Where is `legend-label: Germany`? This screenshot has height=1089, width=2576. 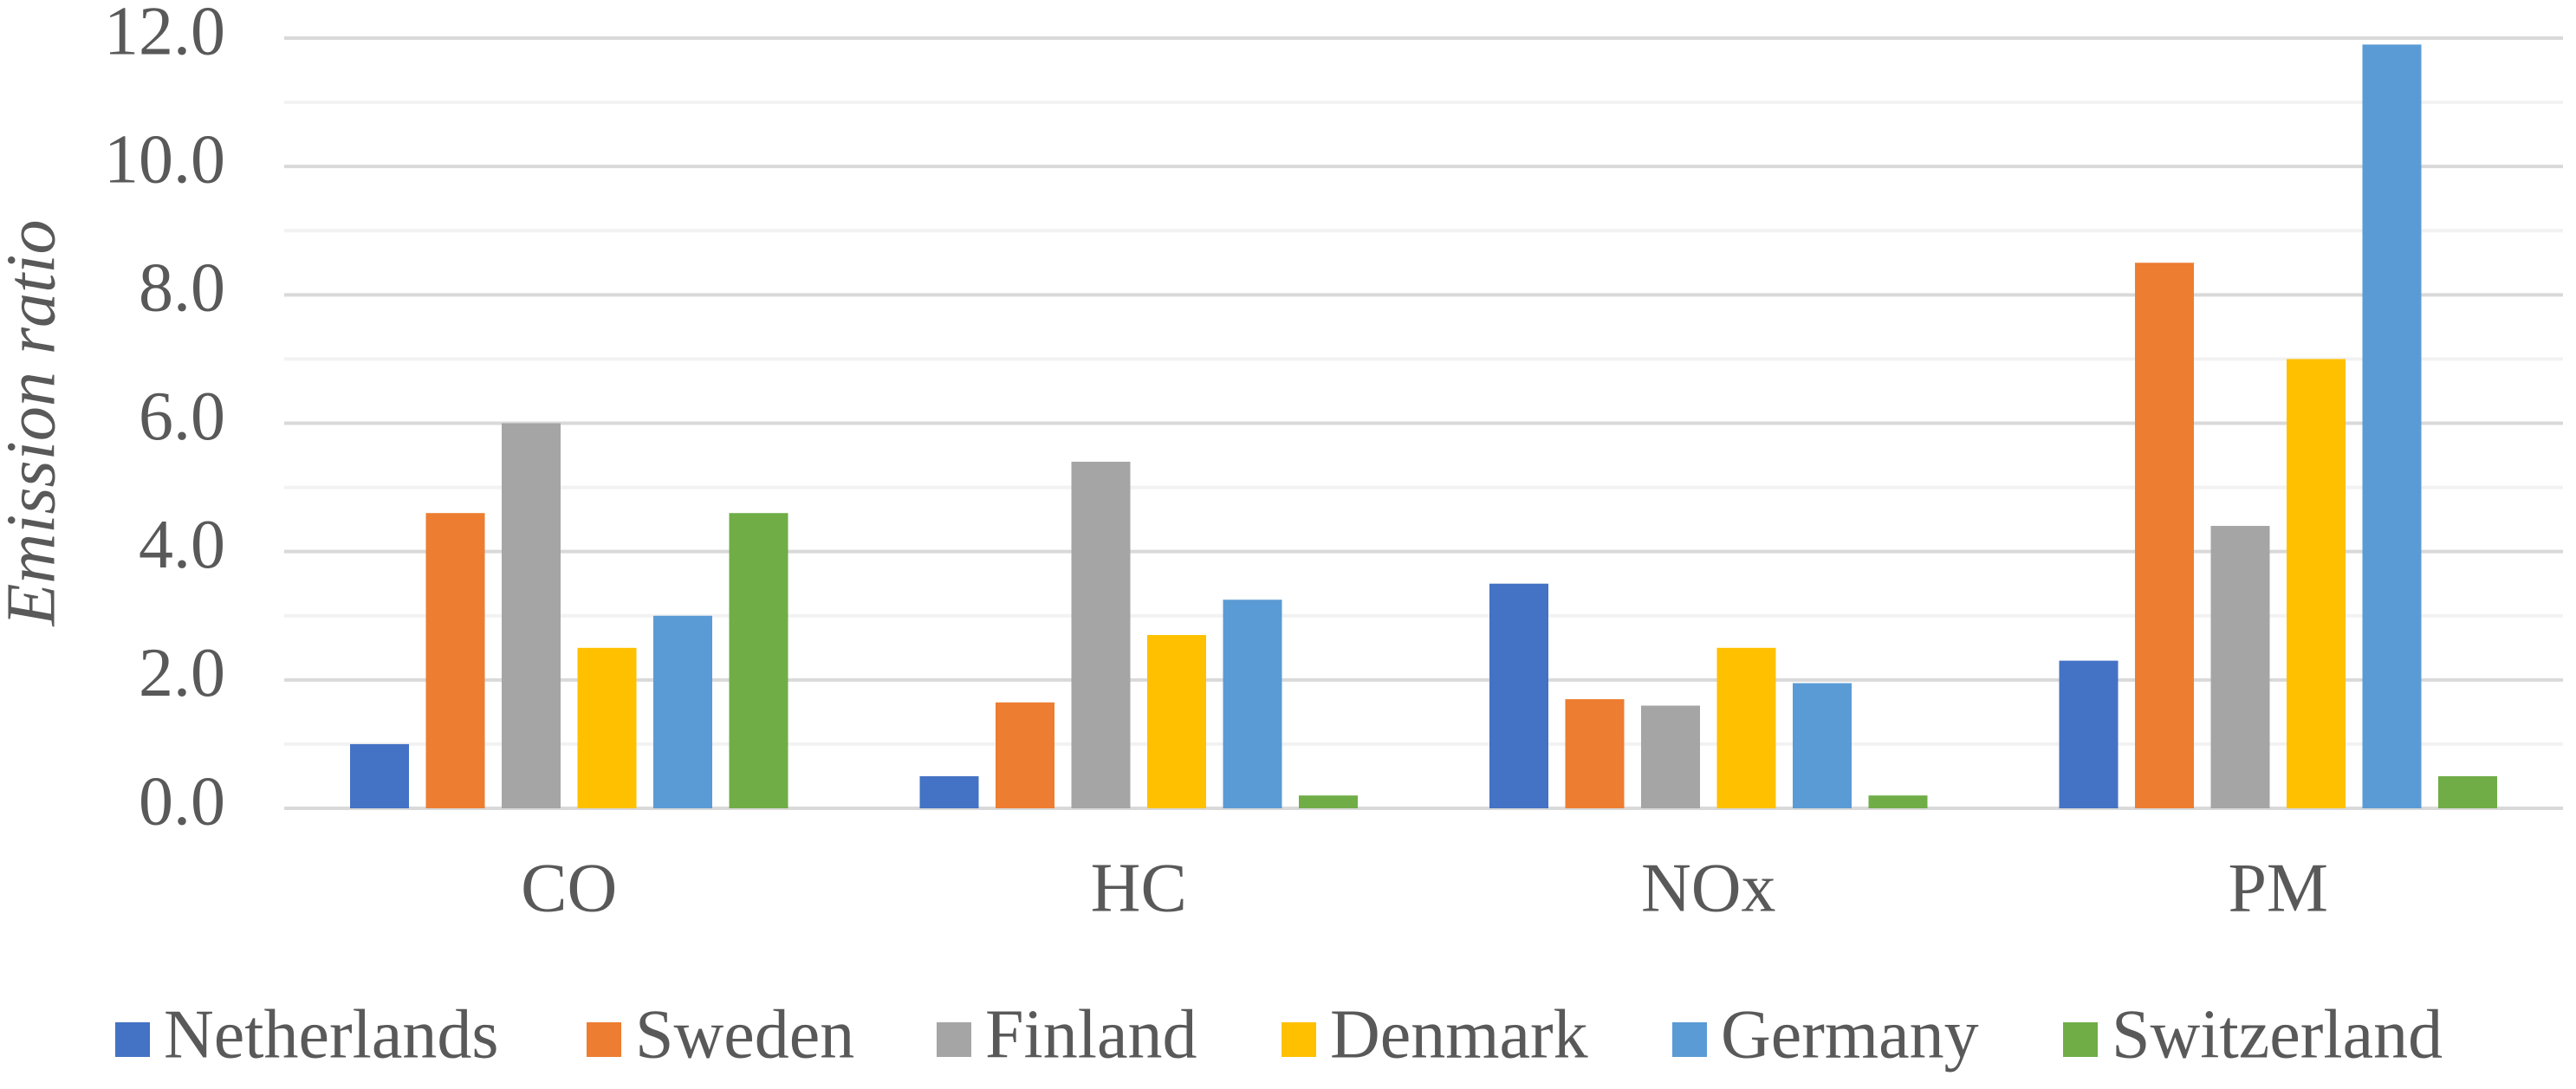 legend-label: Germany is located at coordinates (1850, 1034).